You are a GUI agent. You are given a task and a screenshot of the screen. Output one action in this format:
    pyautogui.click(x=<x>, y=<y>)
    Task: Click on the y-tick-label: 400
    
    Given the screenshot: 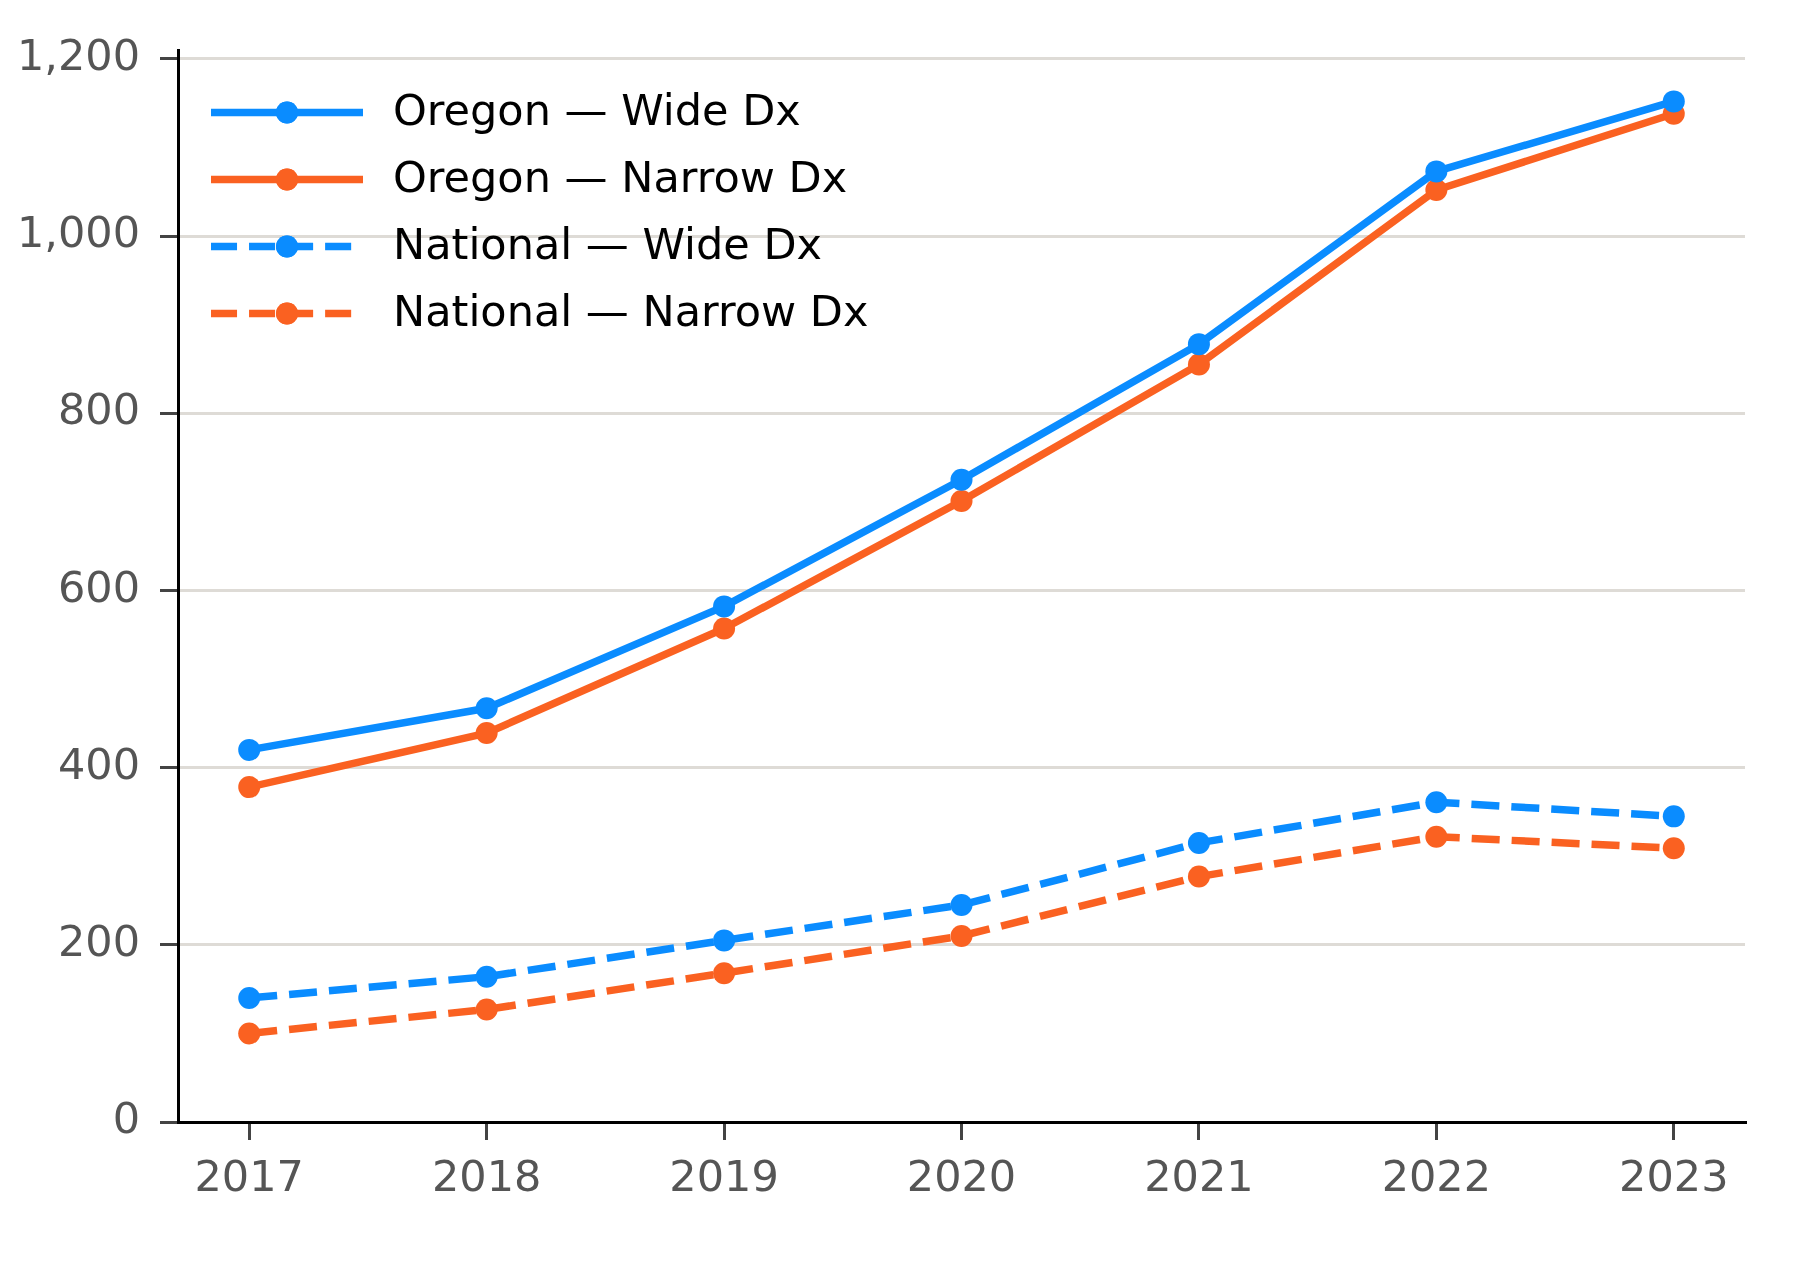 What is the action you would take?
    pyautogui.click(x=98, y=763)
    